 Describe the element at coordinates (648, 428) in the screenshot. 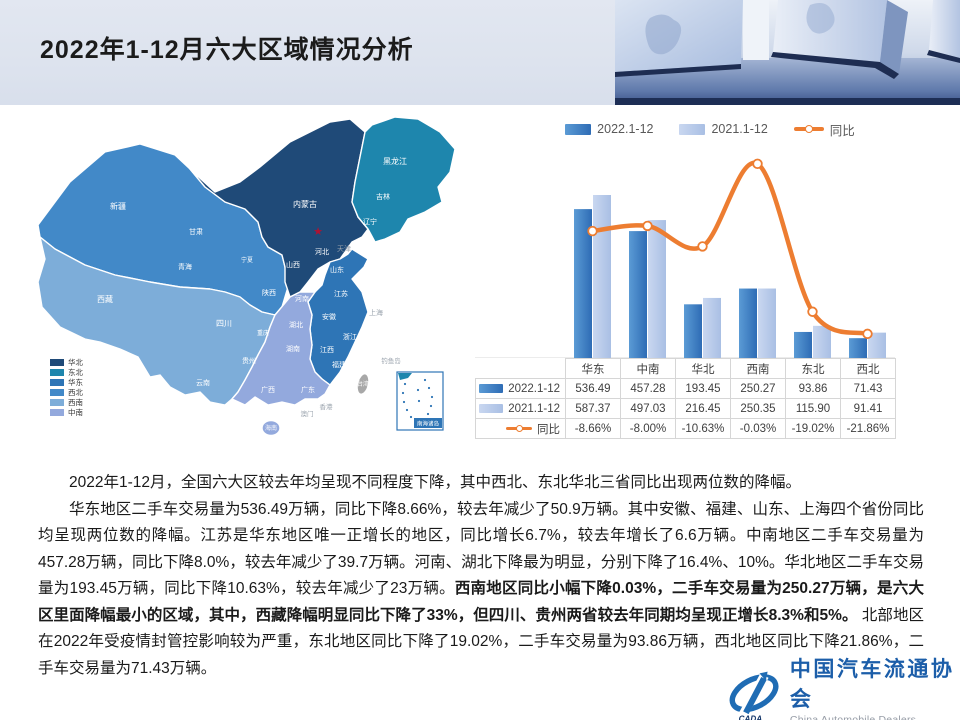

I see `table-cell: -8.00%` at that location.